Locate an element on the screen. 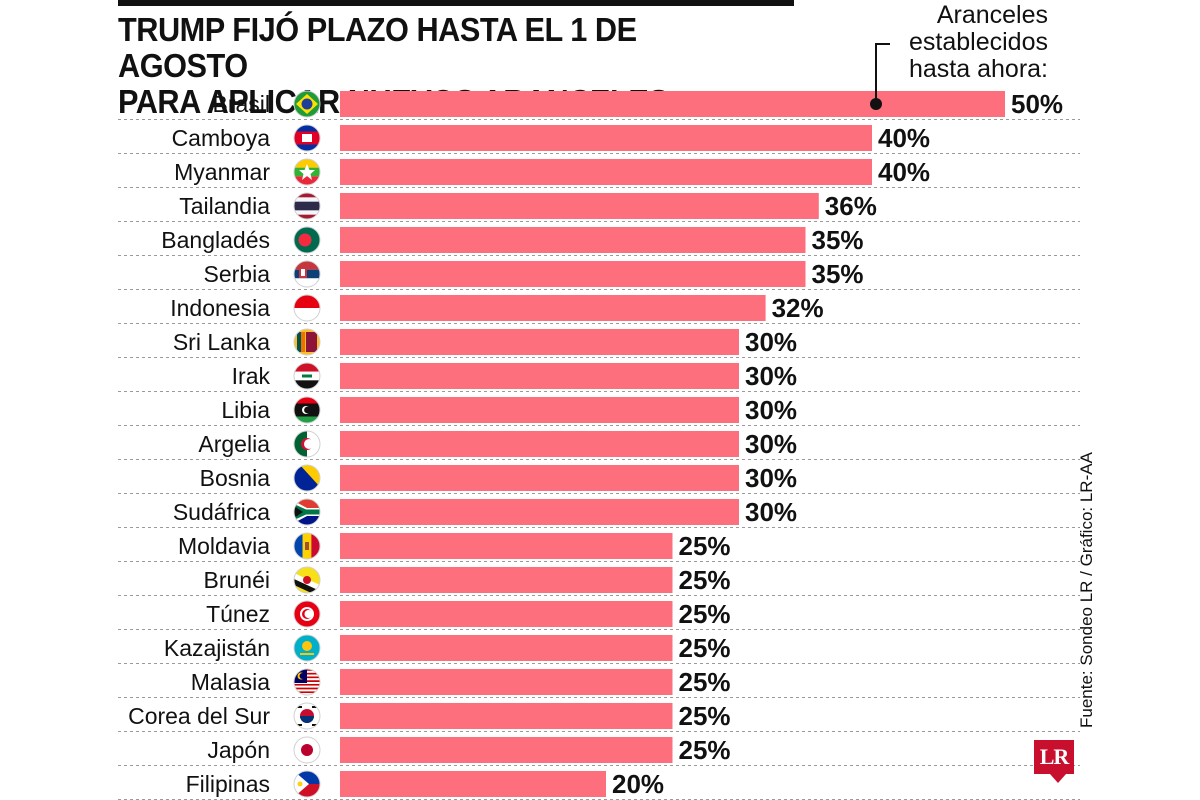 This screenshot has width=1200, height=800. bar-japon is located at coordinates (506, 750).